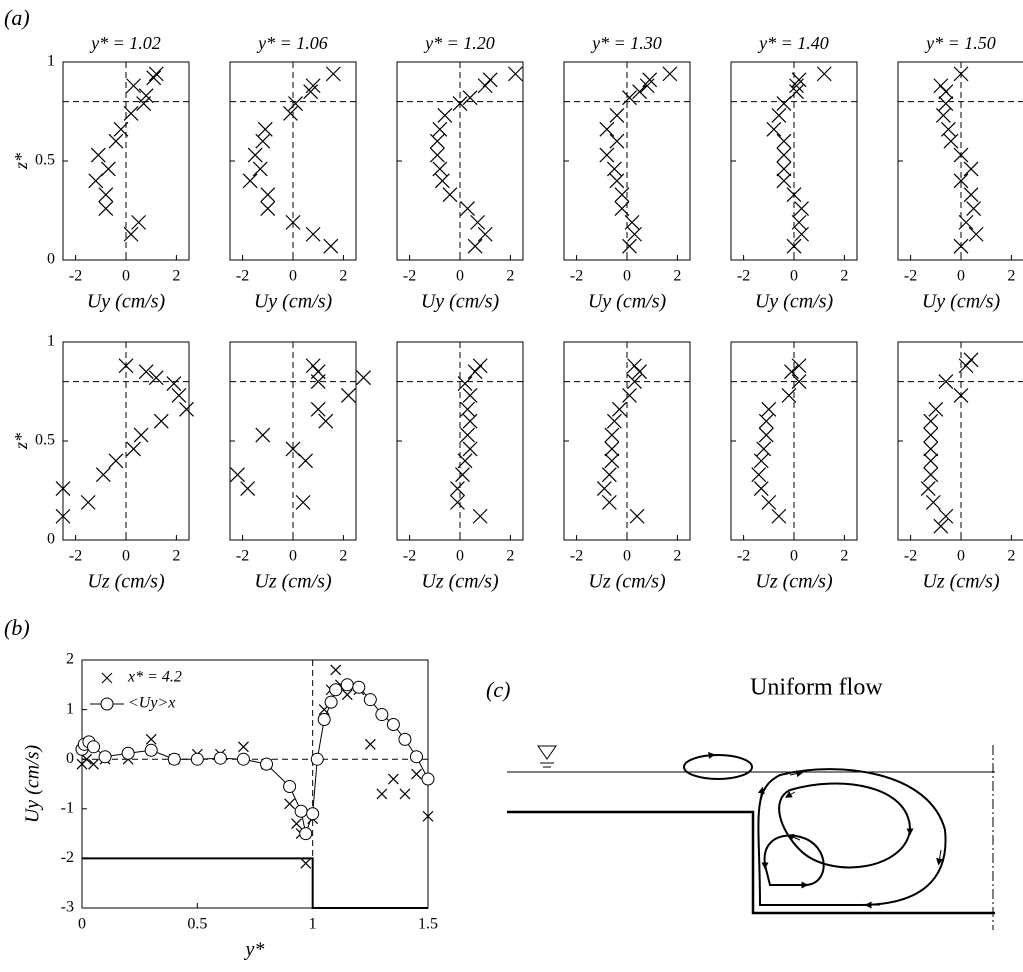 This screenshot has width=1023, height=972. I want to click on panel-label: (a), so click(17, 17).